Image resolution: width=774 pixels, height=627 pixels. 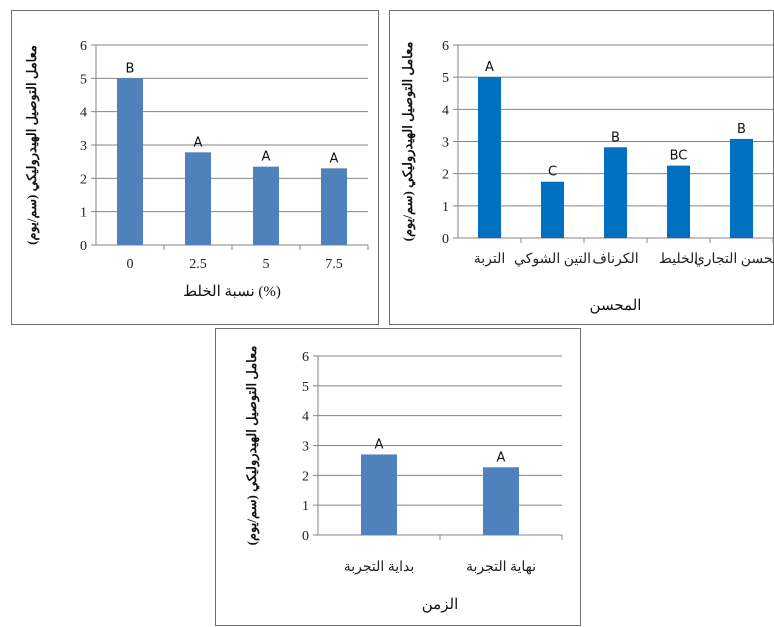 I want to click on x-axis-title: المحسن, so click(x=616, y=306).